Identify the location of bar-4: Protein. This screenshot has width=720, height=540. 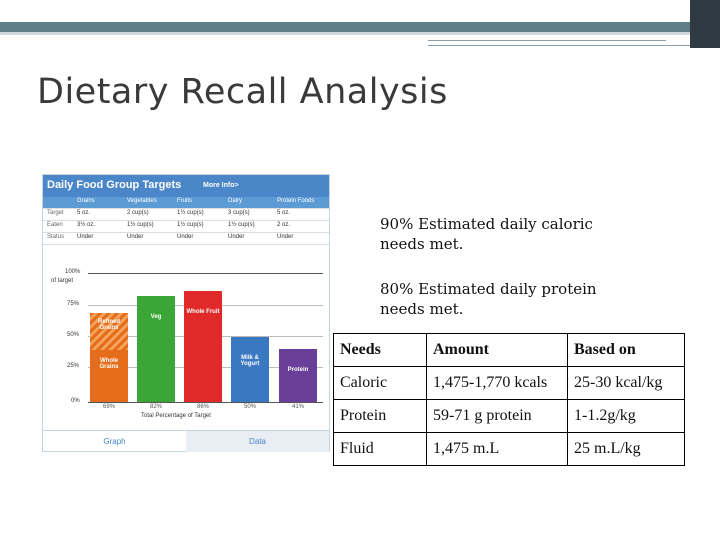
(298, 375).